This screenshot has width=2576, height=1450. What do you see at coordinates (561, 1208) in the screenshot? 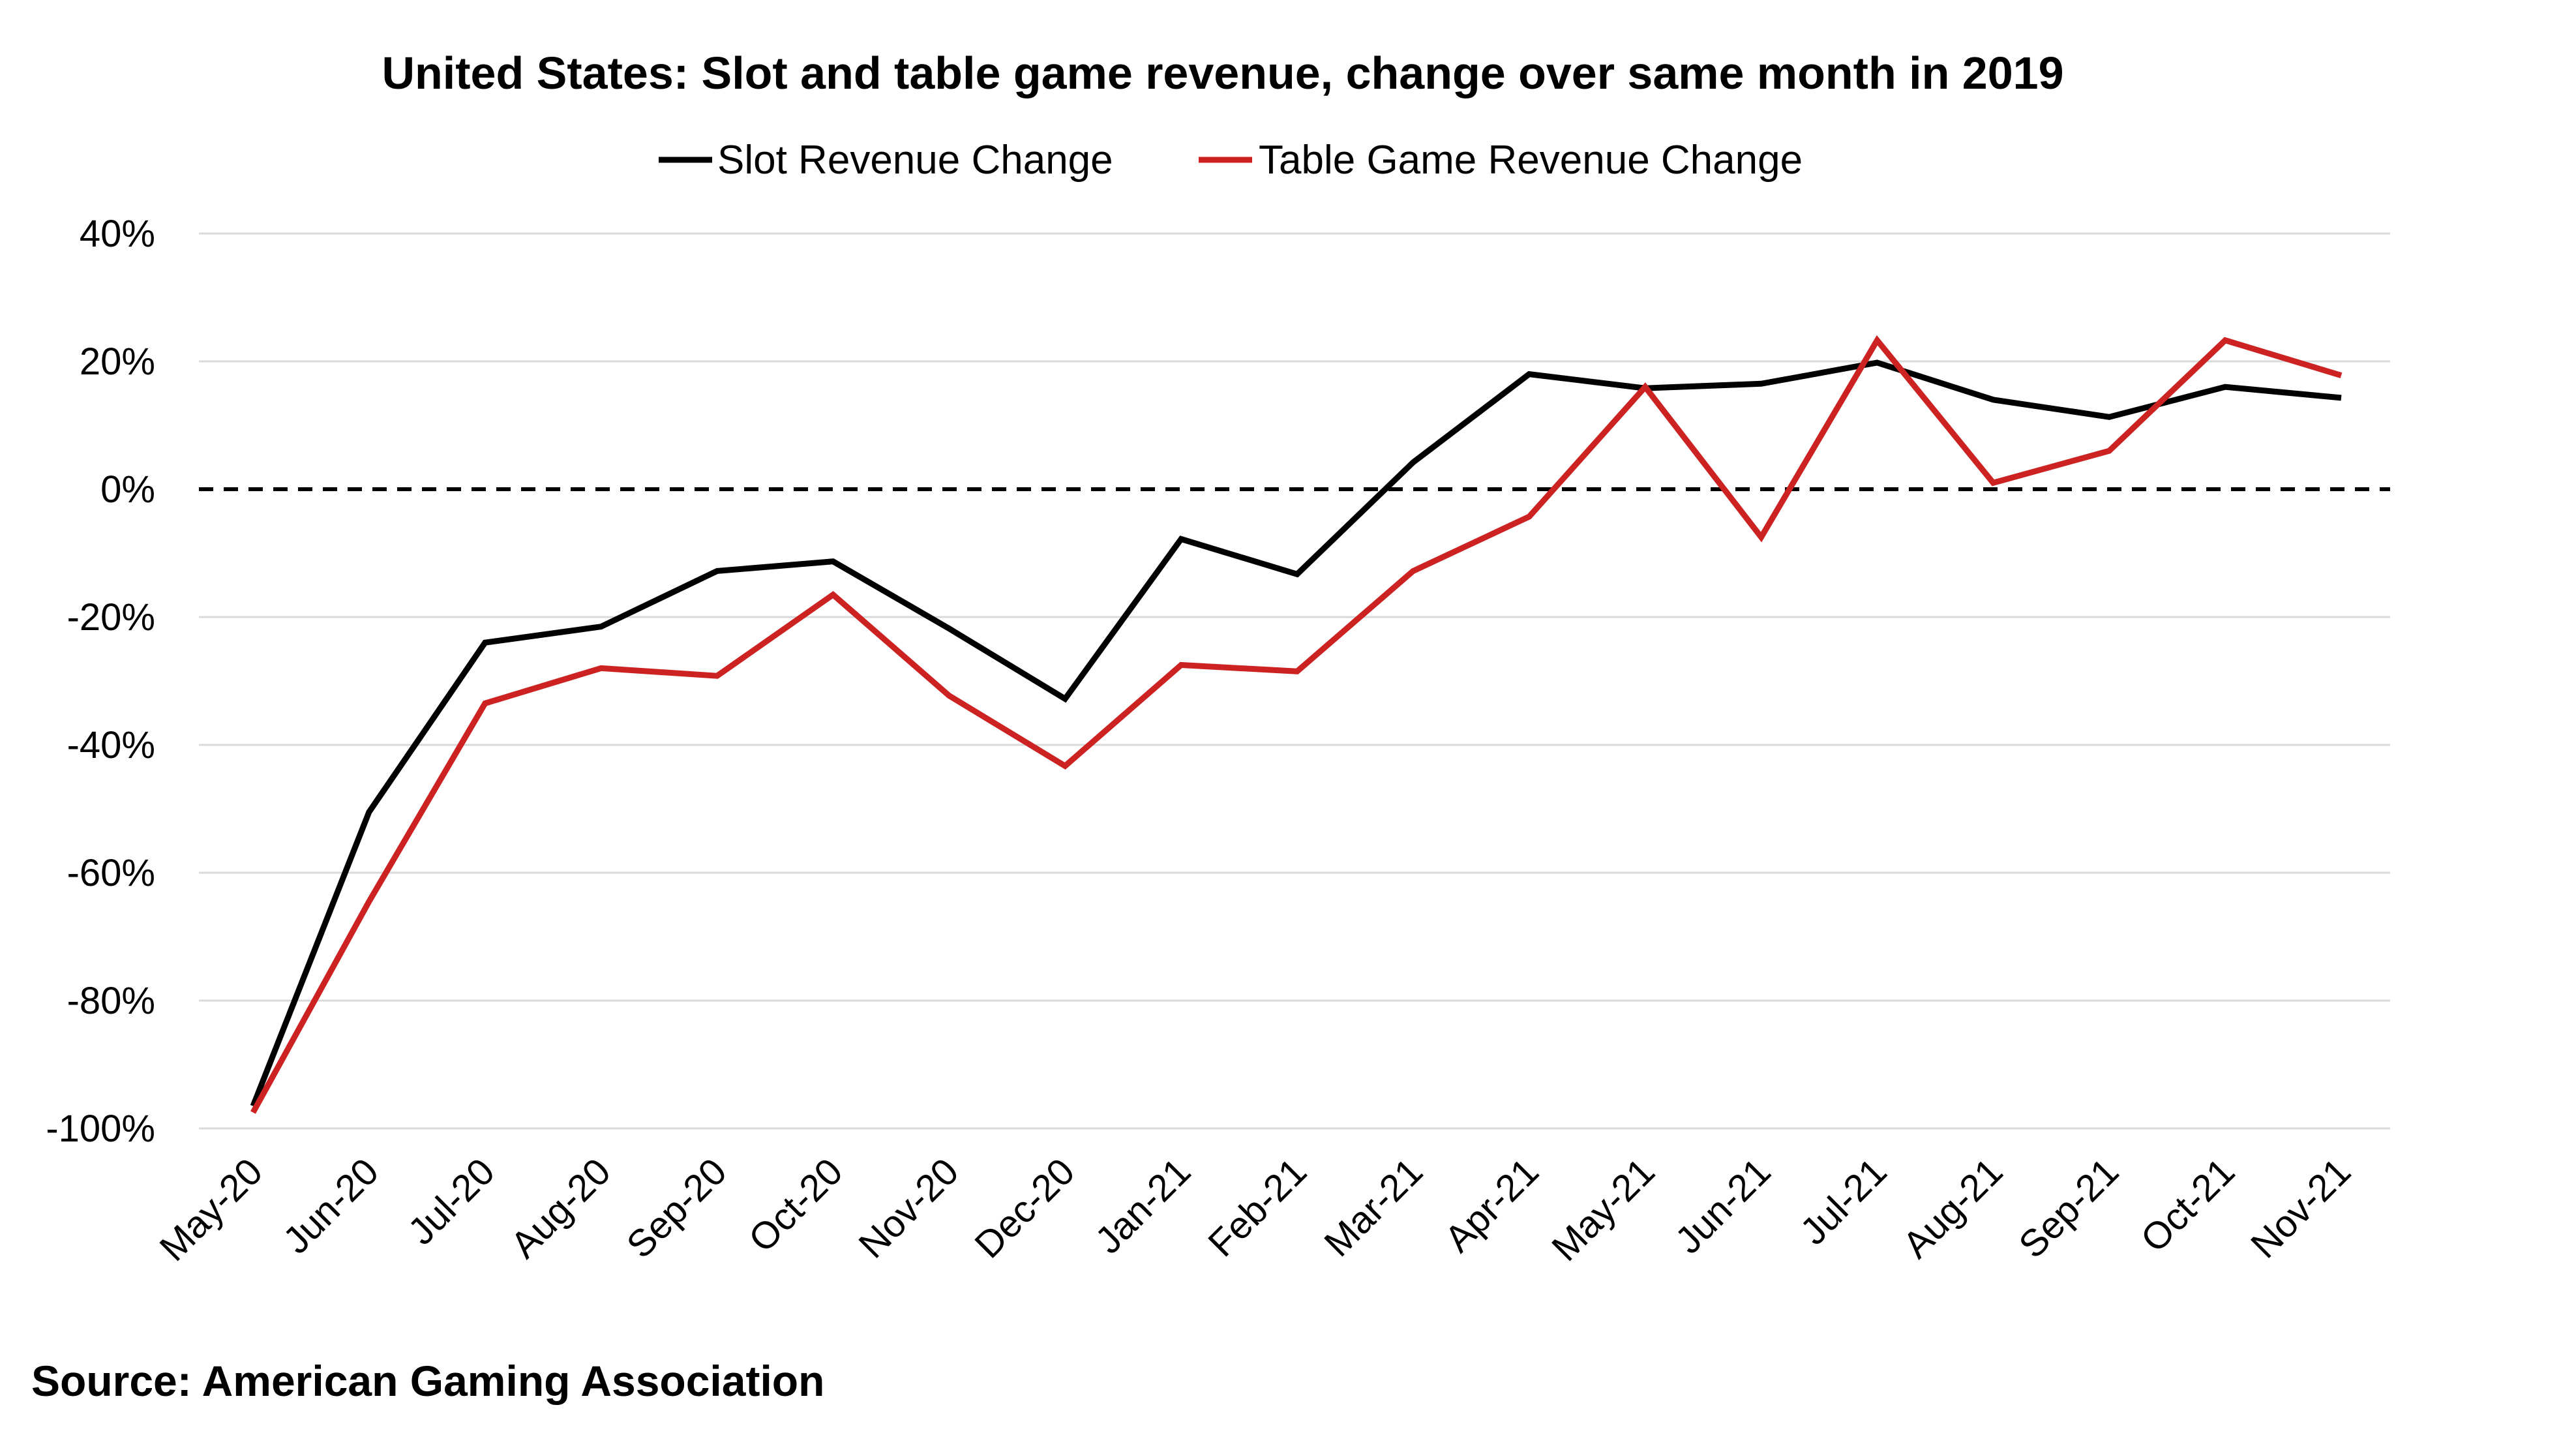
I see `x-tick-label: Aug-20` at bounding box center [561, 1208].